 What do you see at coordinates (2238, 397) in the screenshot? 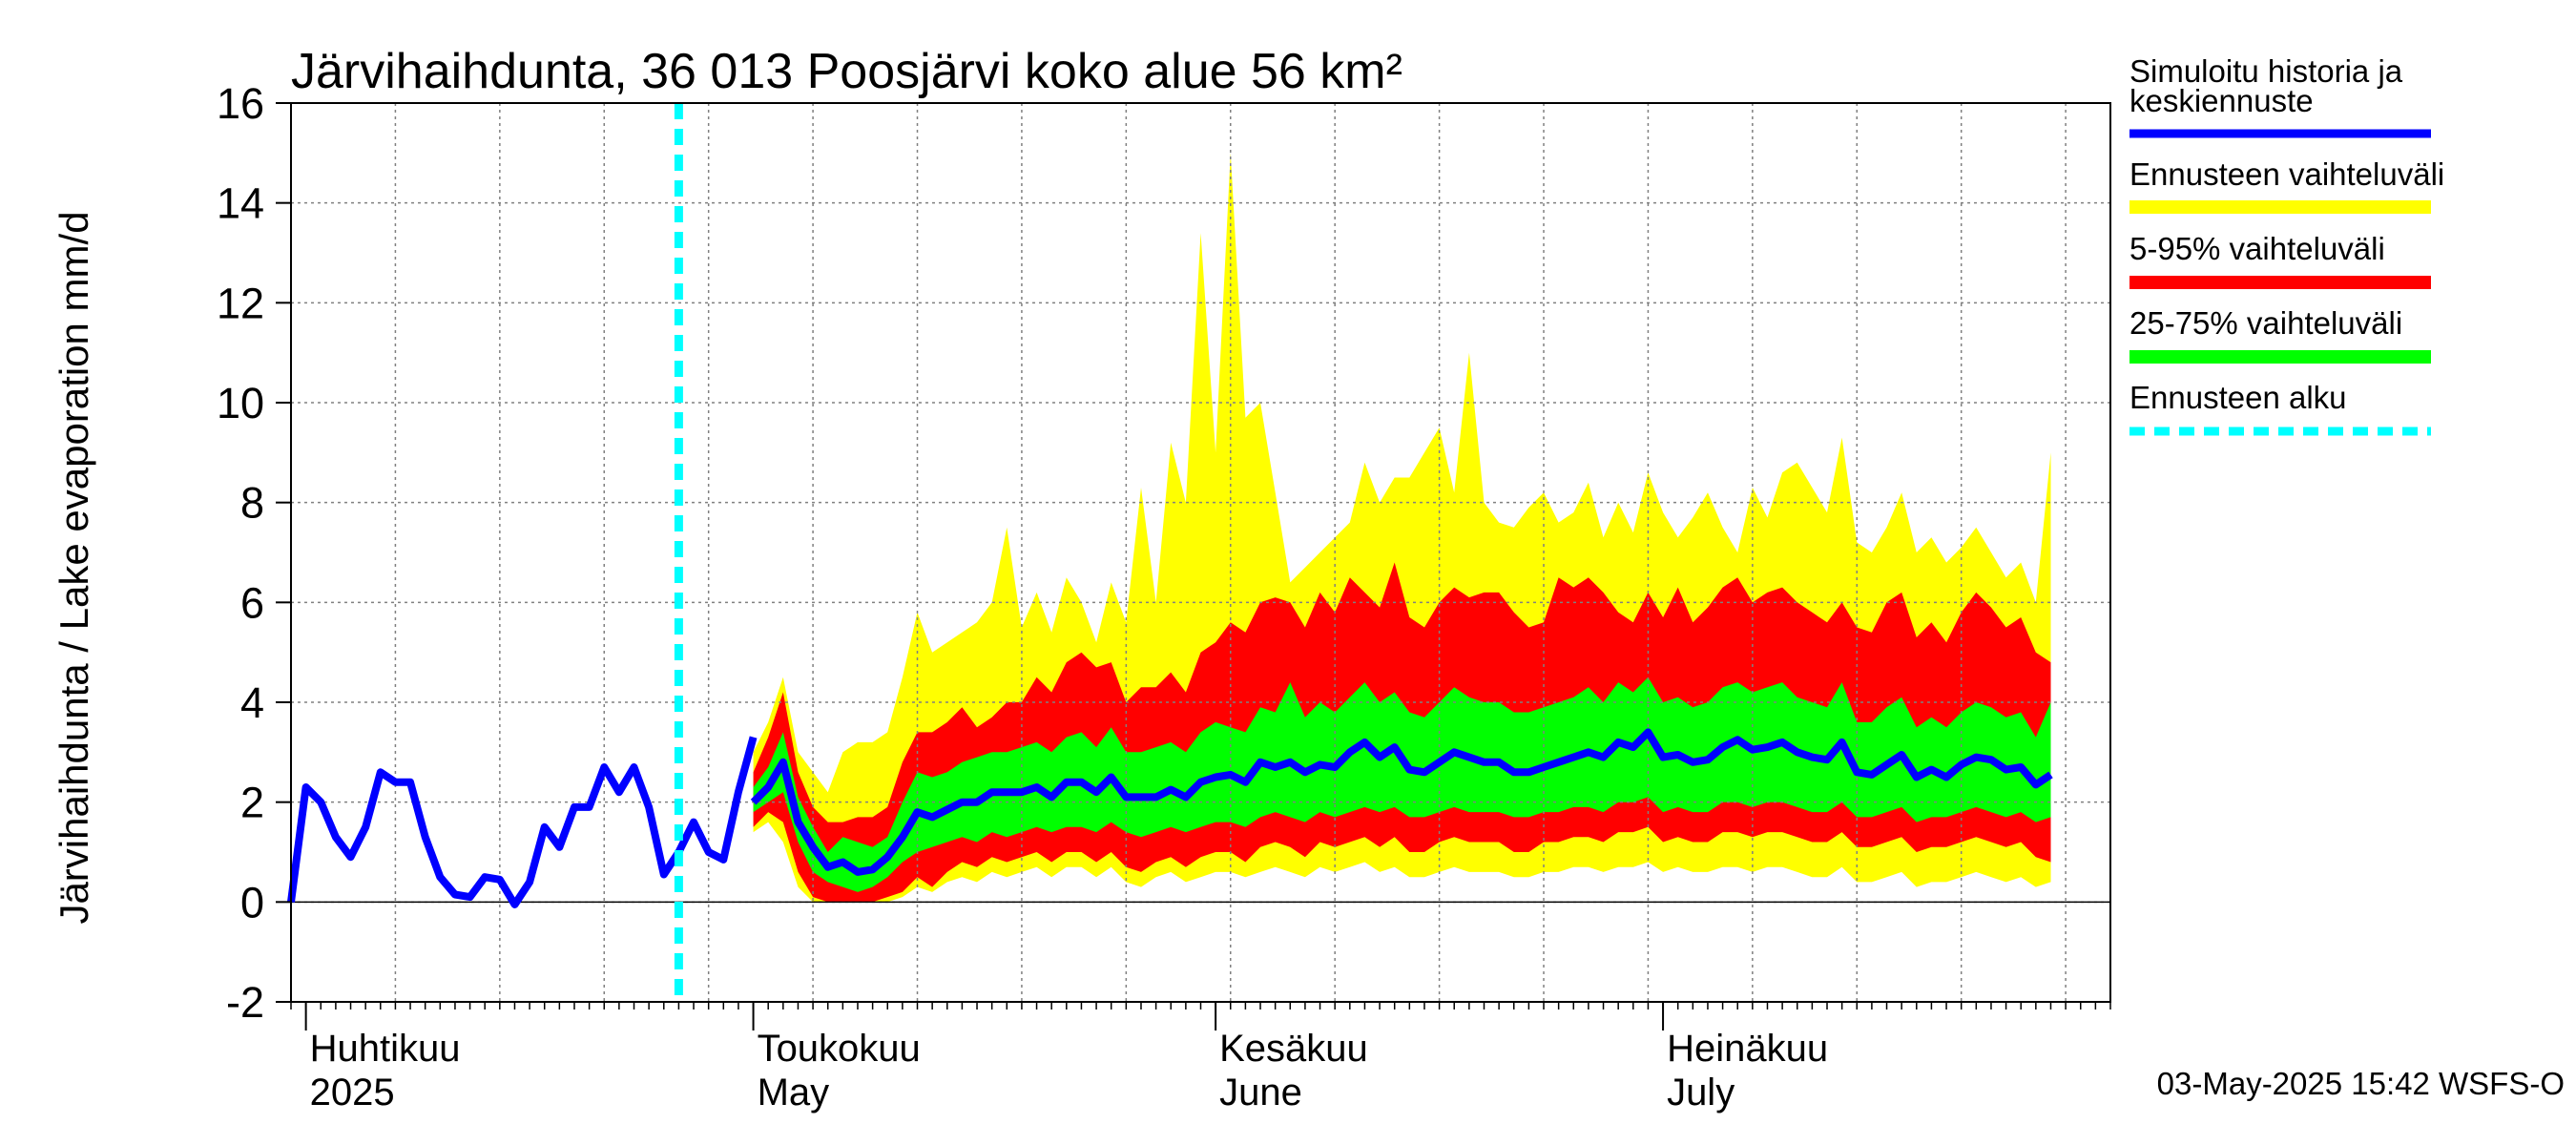
I see `legend-label-forecast-start: Ennusteen alku` at bounding box center [2238, 397].